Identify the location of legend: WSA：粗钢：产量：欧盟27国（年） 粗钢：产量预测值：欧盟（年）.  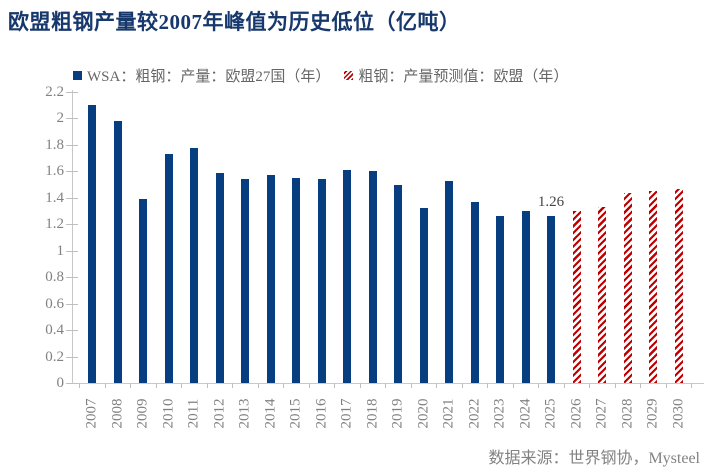
(320, 75).